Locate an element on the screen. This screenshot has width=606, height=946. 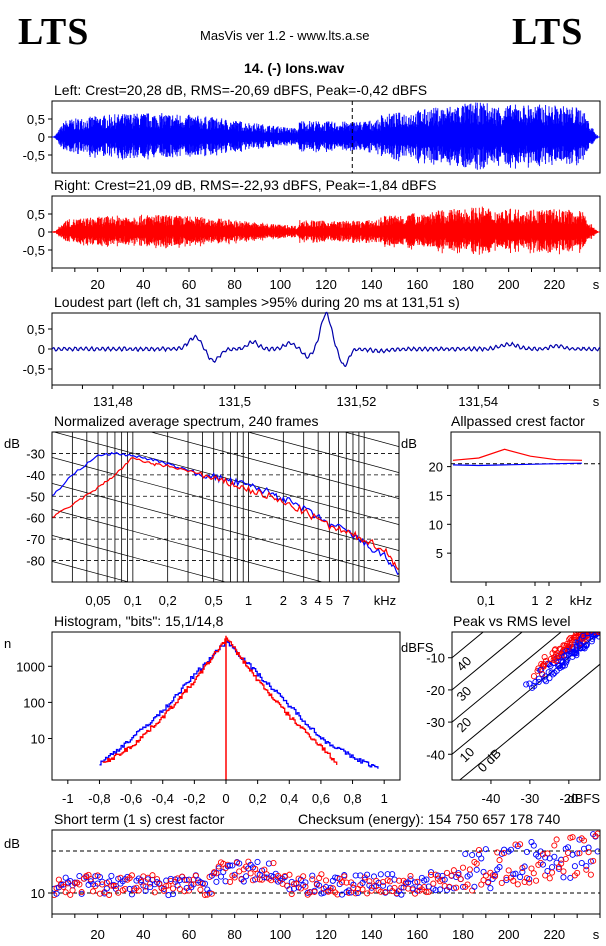
short-term-crest-plot-group is located at coordinates (326, 864).